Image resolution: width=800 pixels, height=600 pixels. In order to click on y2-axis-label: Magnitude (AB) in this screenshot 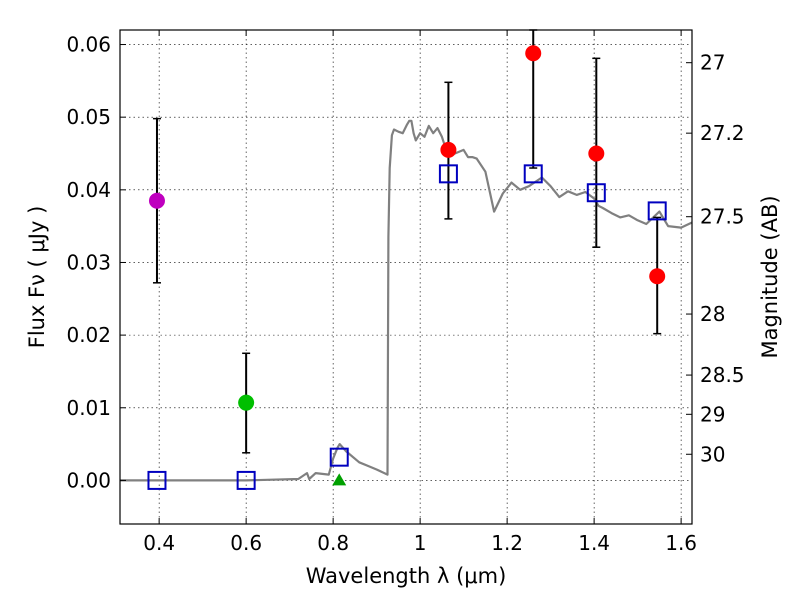, I will do `click(770, 276)`.